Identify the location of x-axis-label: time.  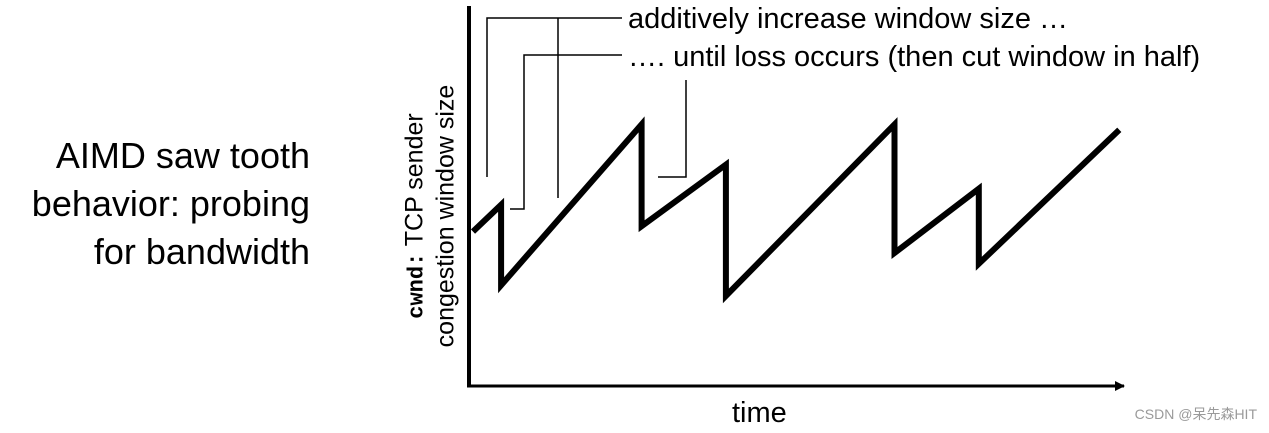
(759, 413).